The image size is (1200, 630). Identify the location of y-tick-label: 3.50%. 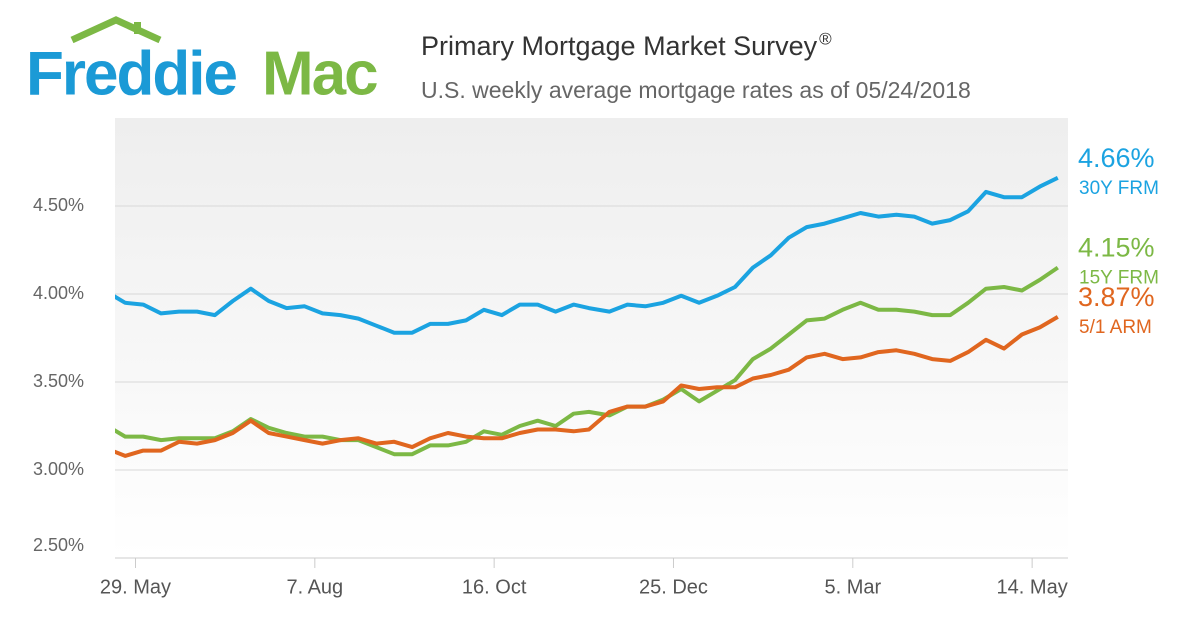
(58, 381).